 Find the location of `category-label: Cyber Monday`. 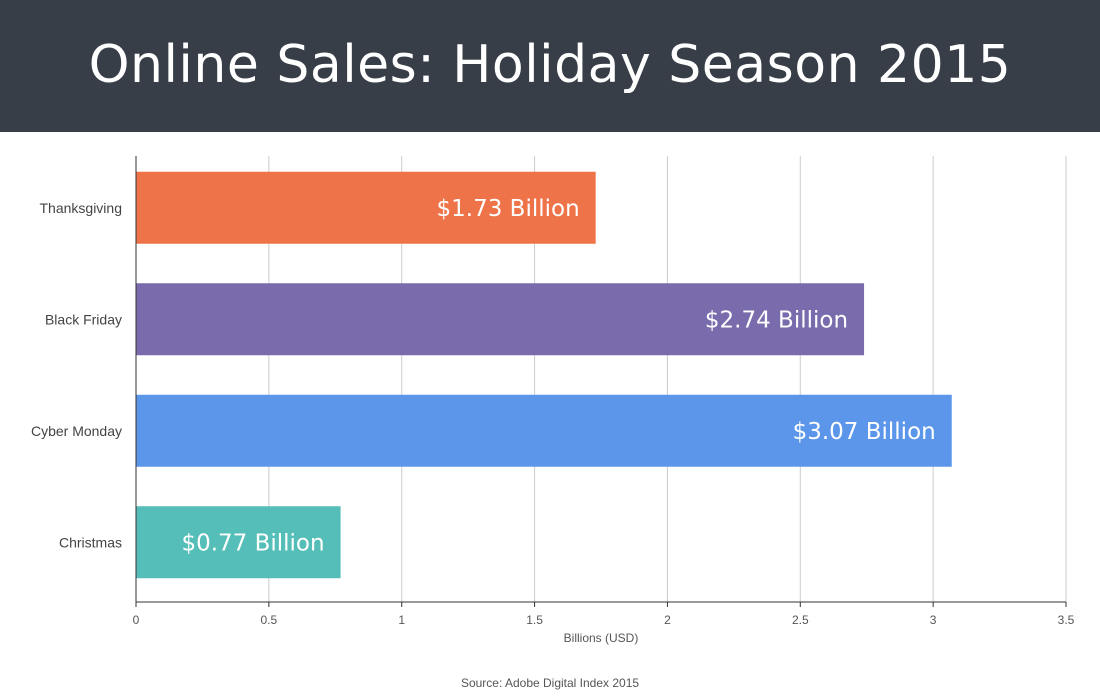

category-label: Cyber Monday is located at coordinates (76, 431).